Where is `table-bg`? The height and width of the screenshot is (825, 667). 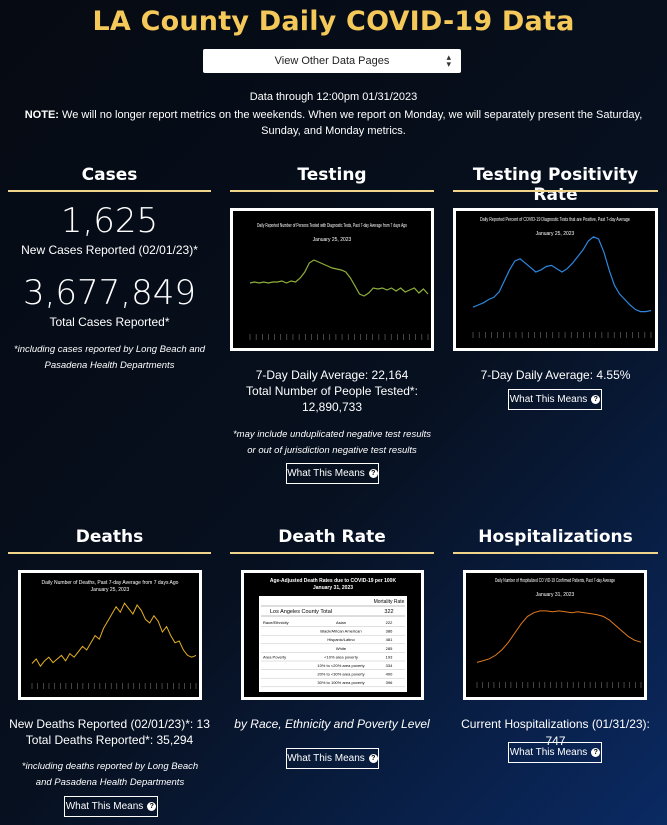 table-bg is located at coordinates (333, 644).